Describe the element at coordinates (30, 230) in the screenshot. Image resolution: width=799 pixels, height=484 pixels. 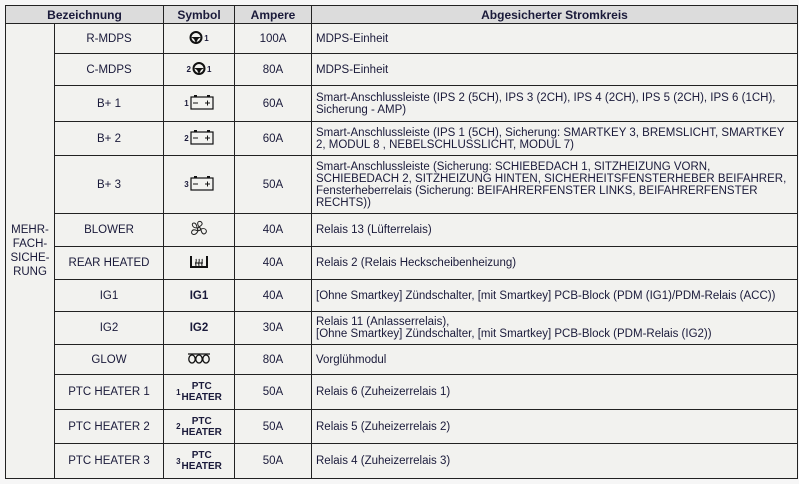
I see `group-label-line: MEHR-` at that location.